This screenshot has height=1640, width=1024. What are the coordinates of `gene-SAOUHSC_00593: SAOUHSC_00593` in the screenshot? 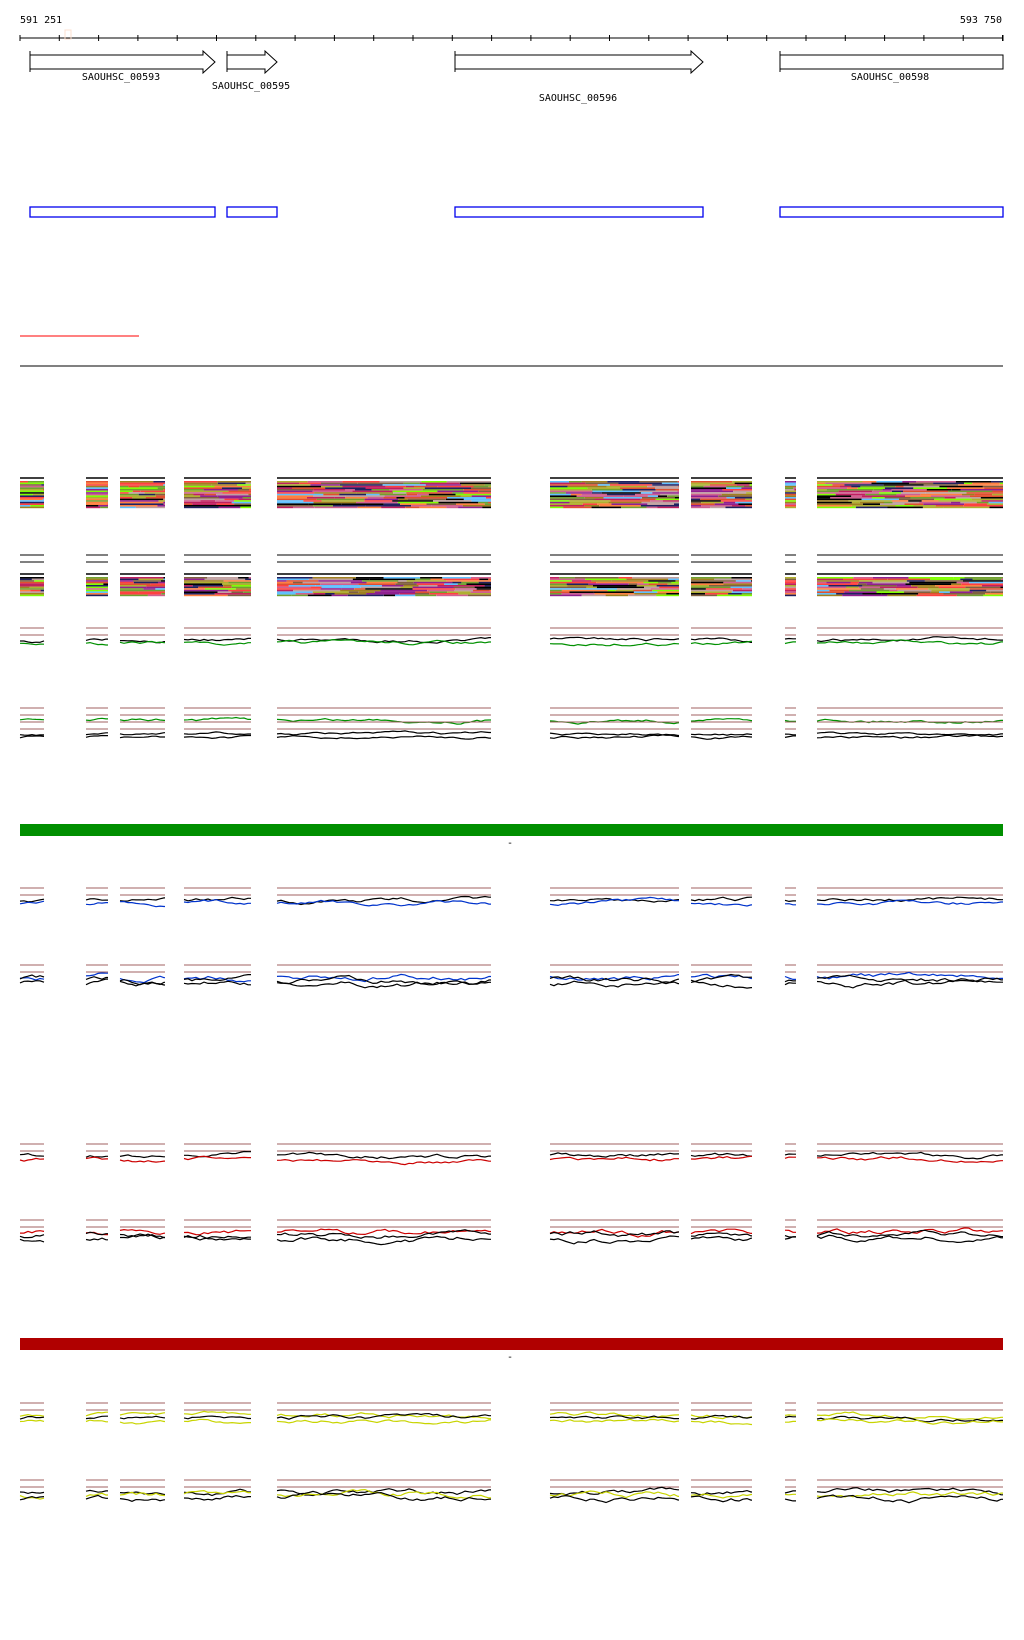 It's located at (122, 66).